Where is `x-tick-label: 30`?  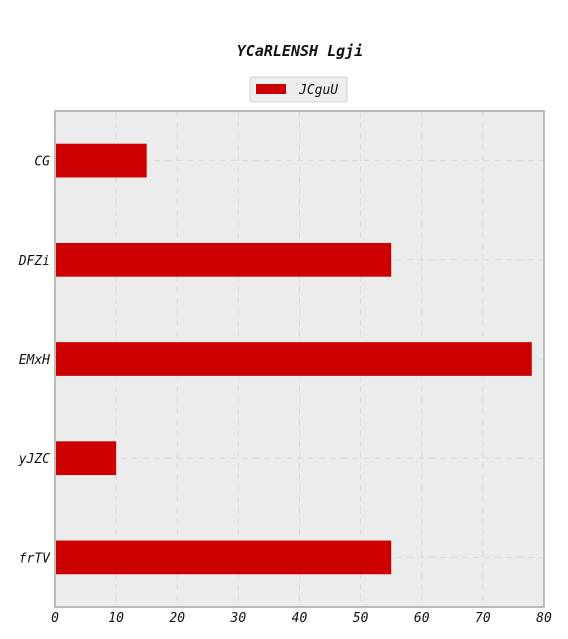 x-tick-label: 30 is located at coordinates (238, 618).